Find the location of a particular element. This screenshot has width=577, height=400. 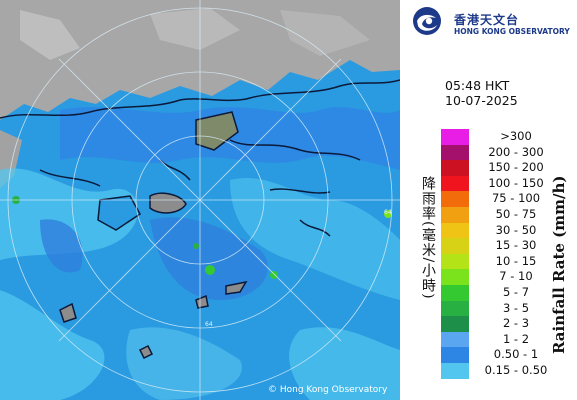

legend-label: 100 - 150 is located at coordinates (516, 182).